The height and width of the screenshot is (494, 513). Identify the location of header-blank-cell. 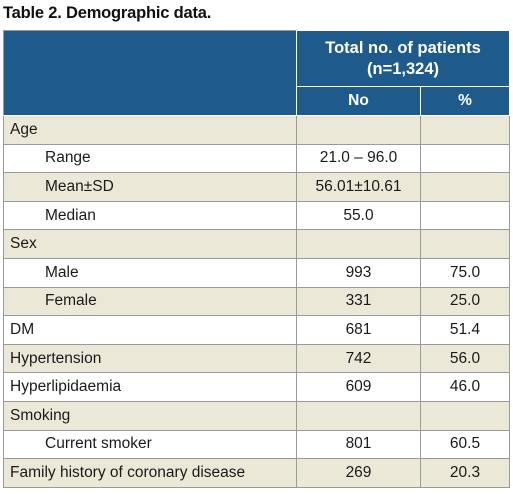
(150, 73).